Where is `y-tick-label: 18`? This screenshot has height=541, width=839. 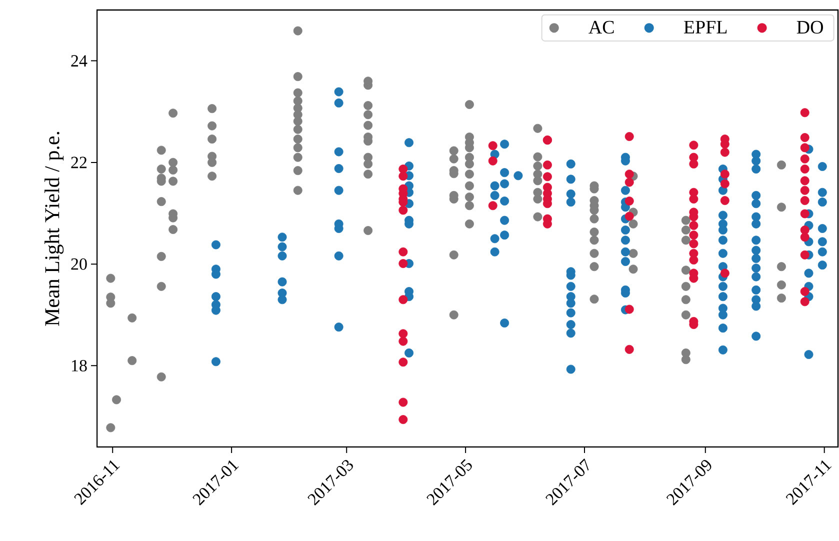
y-tick-label: 18 is located at coordinates (79, 366).